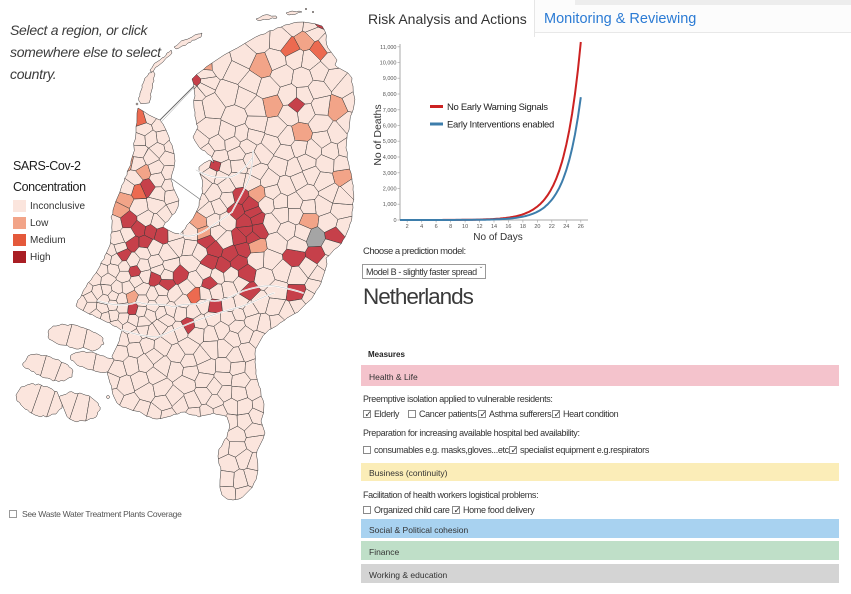  What do you see at coordinates (497, 237) in the screenshot?
I see `svg-text: No of Days` at bounding box center [497, 237].